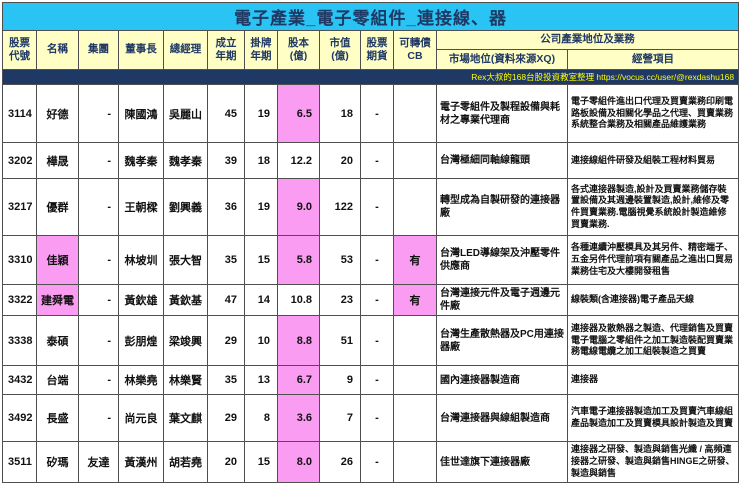 The height and width of the screenshot is (497, 740). I want to click on col-header-industry-group: 公司產業地位及業務, so click(587, 40).